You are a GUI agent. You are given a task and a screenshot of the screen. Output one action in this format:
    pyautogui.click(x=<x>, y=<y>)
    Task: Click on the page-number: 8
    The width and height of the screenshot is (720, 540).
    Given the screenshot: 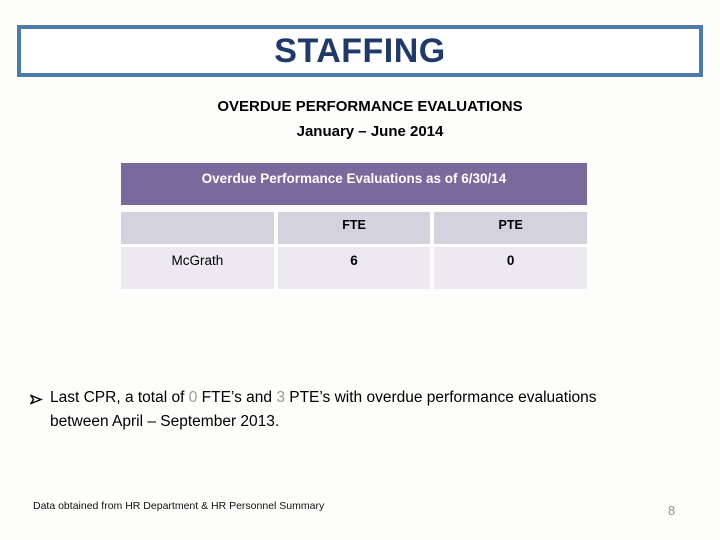 What is the action you would take?
    pyautogui.click(x=672, y=510)
    